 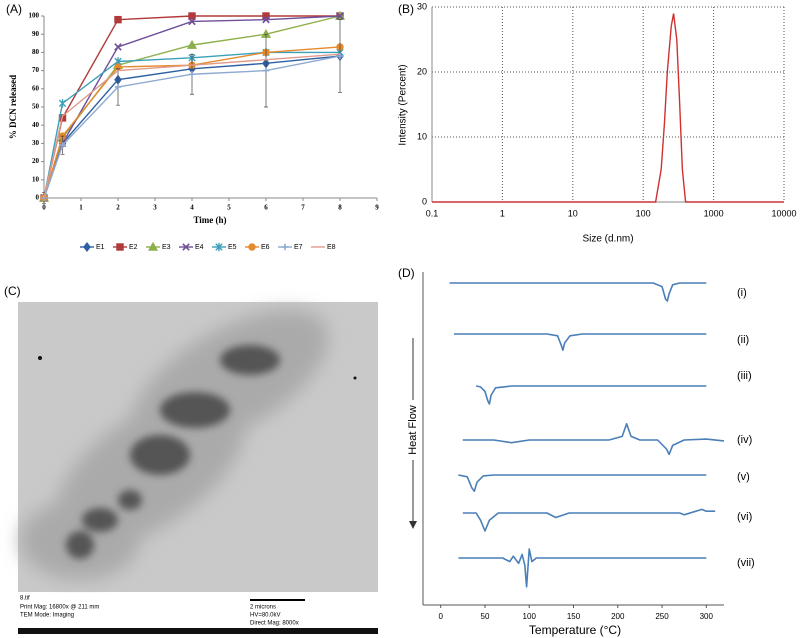 What do you see at coordinates (413, 430) in the screenshot?
I see `y-axis-label: Heat Flow` at bounding box center [413, 430].